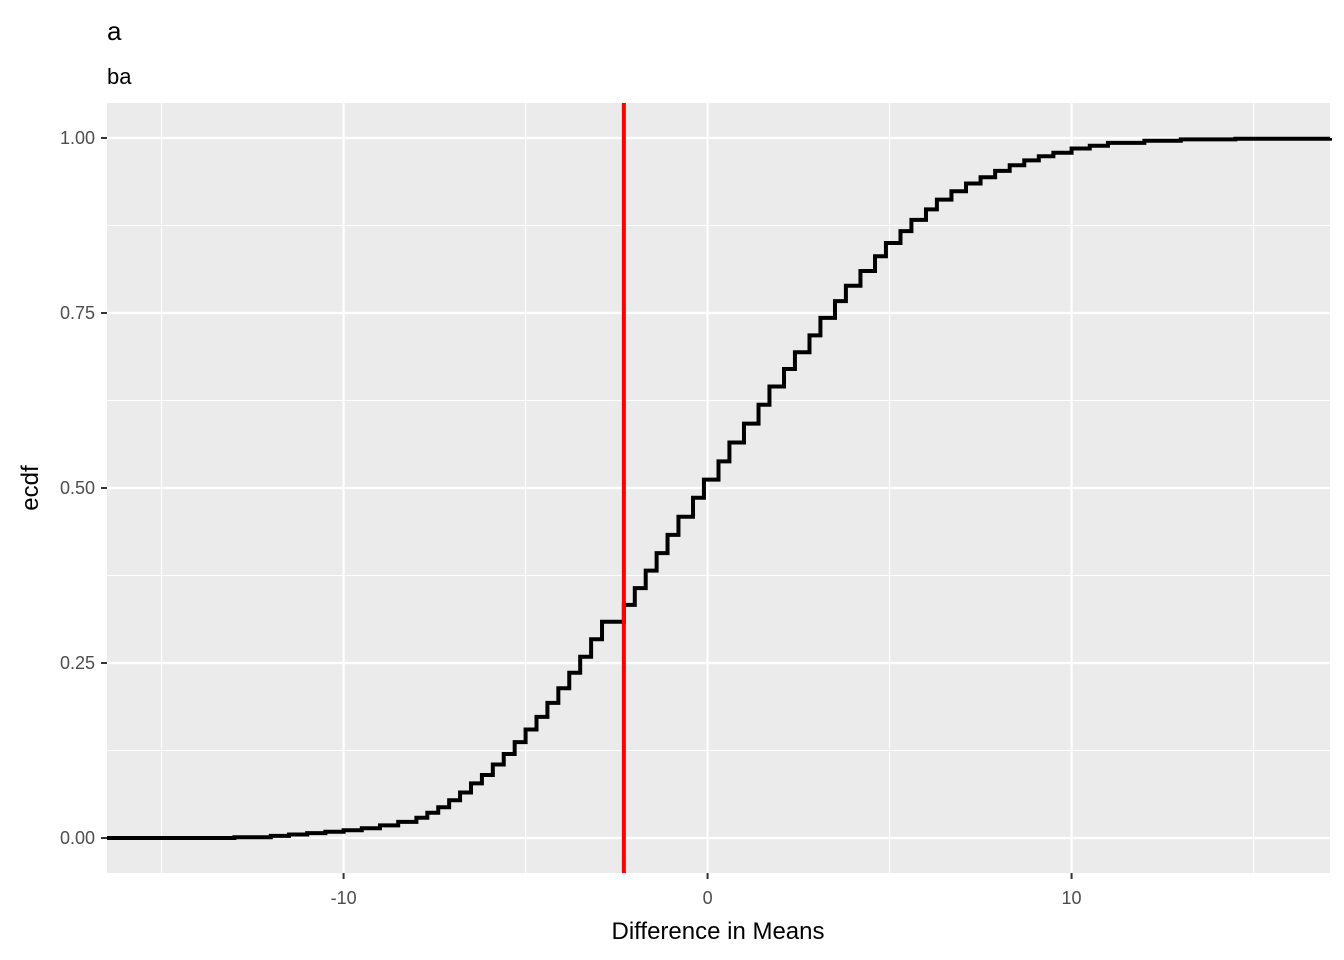 The image size is (1344, 960). What do you see at coordinates (114, 31) in the screenshot?
I see `chart-title: a` at bounding box center [114, 31].